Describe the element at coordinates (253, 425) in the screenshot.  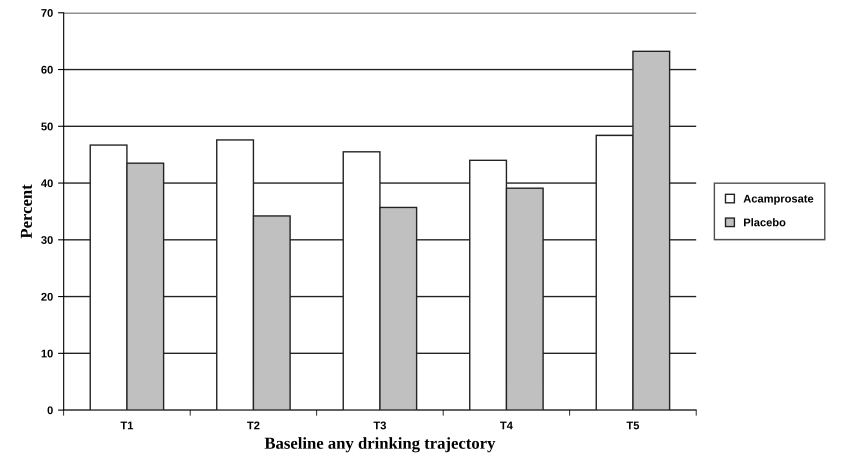
I see `x-tick-label: T2` at that location.